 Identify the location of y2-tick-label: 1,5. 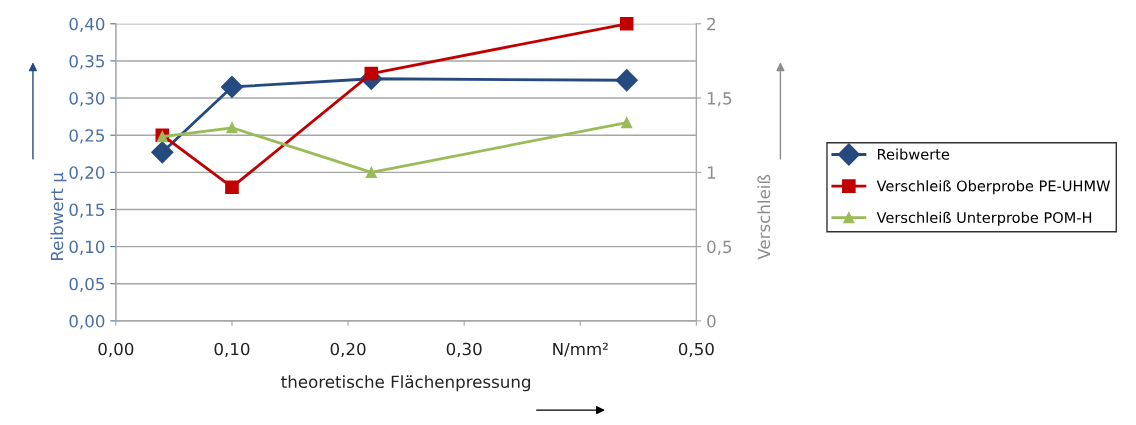
(719, 99).